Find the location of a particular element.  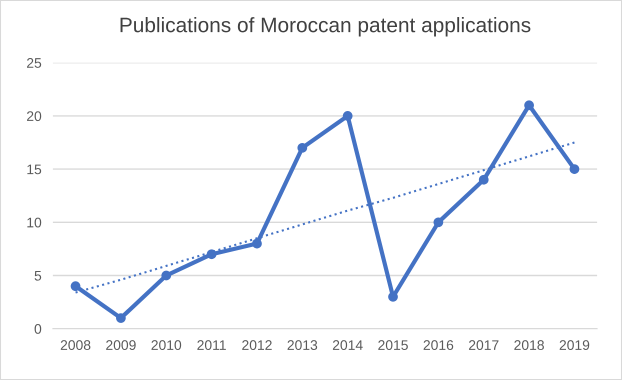

x-tick-label: 2015 is located at coordinates (393, 345).